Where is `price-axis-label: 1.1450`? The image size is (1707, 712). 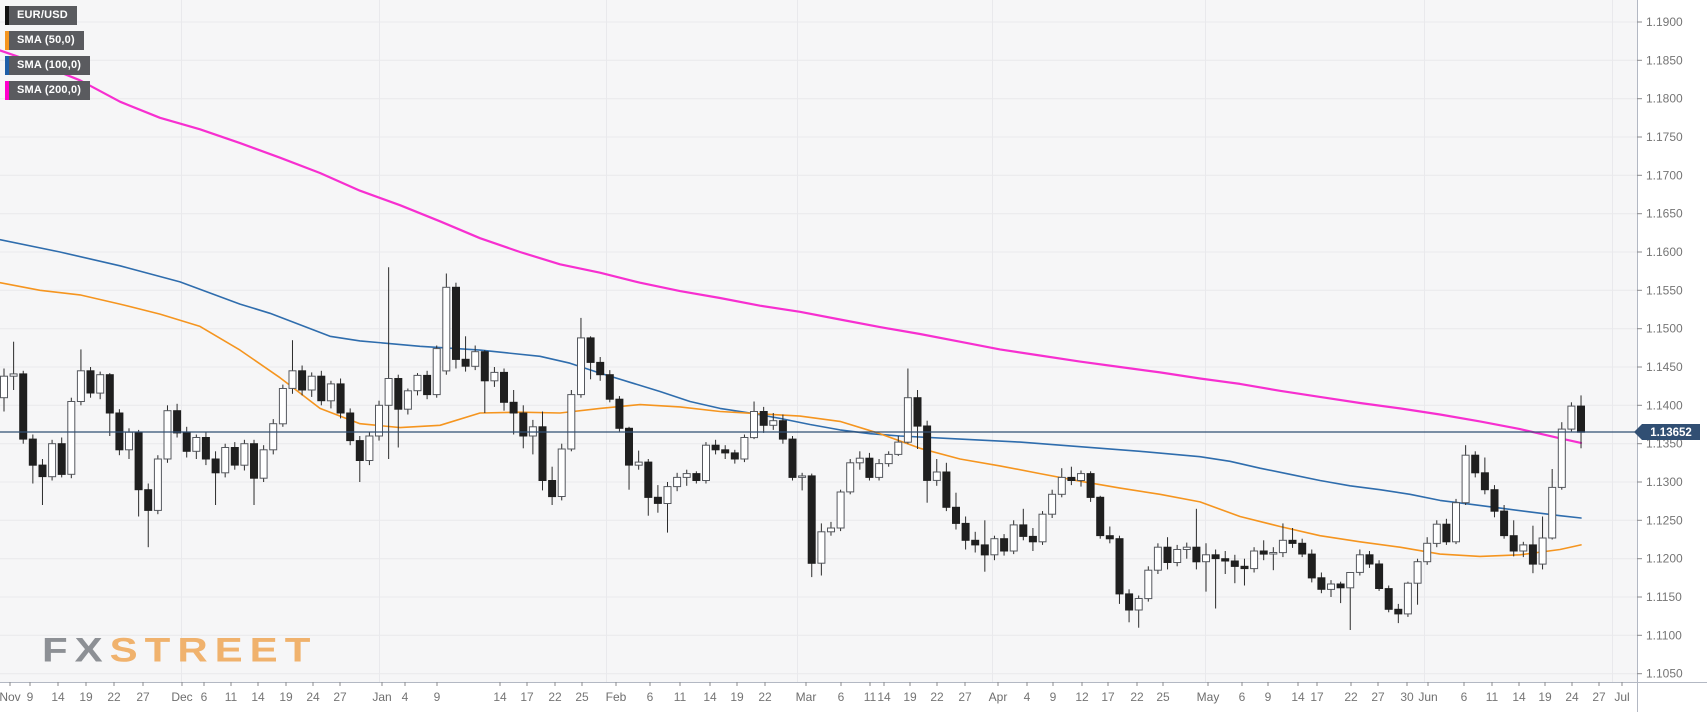
price-axis-label: 1.1450 is located at coordinates (1664, 367).